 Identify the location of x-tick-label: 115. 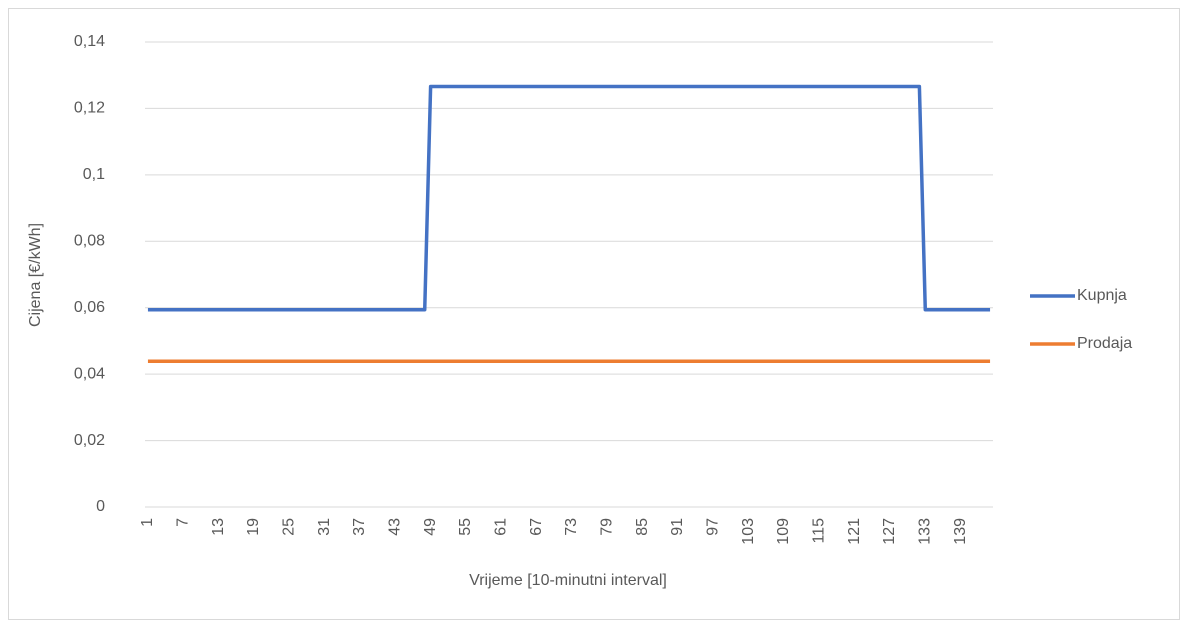
(818, 531).